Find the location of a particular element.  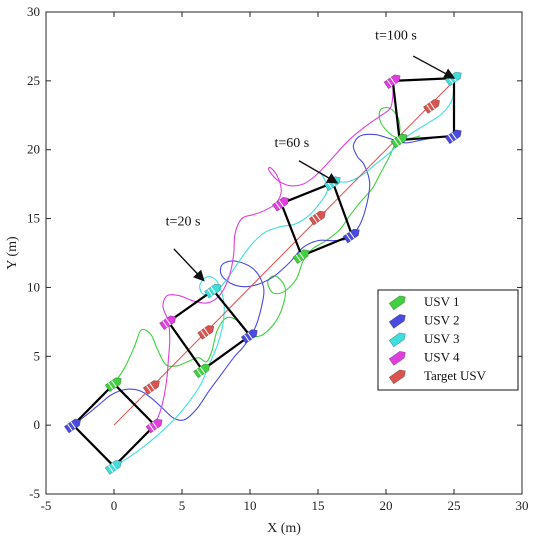

legend-label: USV 1 is located at coordinates (442, 301).